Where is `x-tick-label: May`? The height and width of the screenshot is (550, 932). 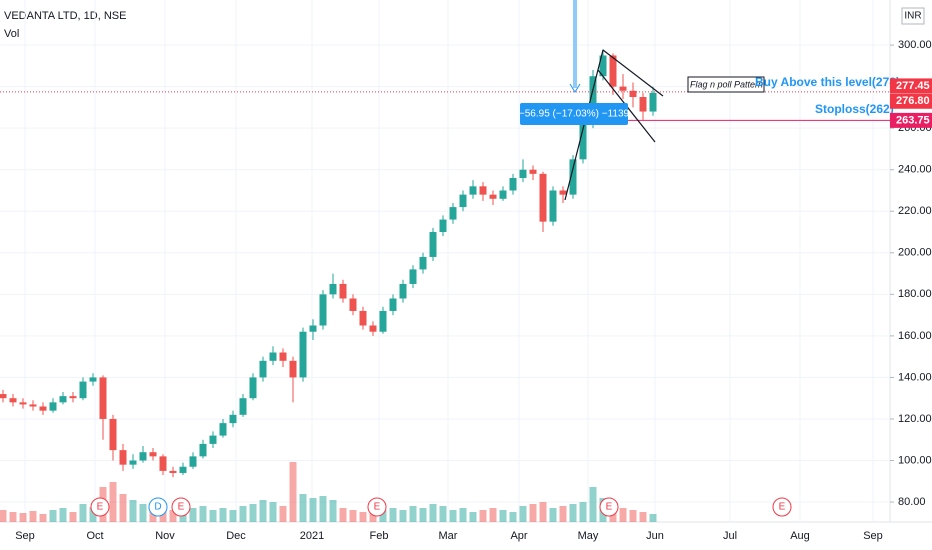
x-tick-label: May is located at coordinates (588, 536).